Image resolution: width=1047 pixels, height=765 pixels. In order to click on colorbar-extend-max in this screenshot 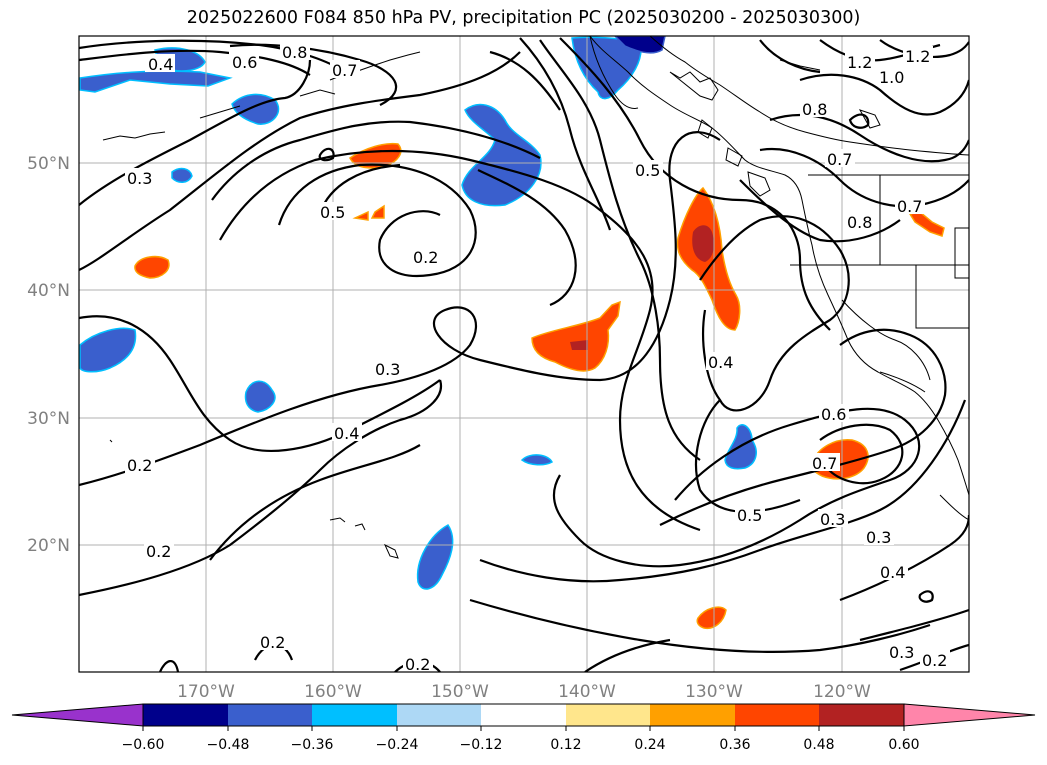, I will do `click(969, 715)`.